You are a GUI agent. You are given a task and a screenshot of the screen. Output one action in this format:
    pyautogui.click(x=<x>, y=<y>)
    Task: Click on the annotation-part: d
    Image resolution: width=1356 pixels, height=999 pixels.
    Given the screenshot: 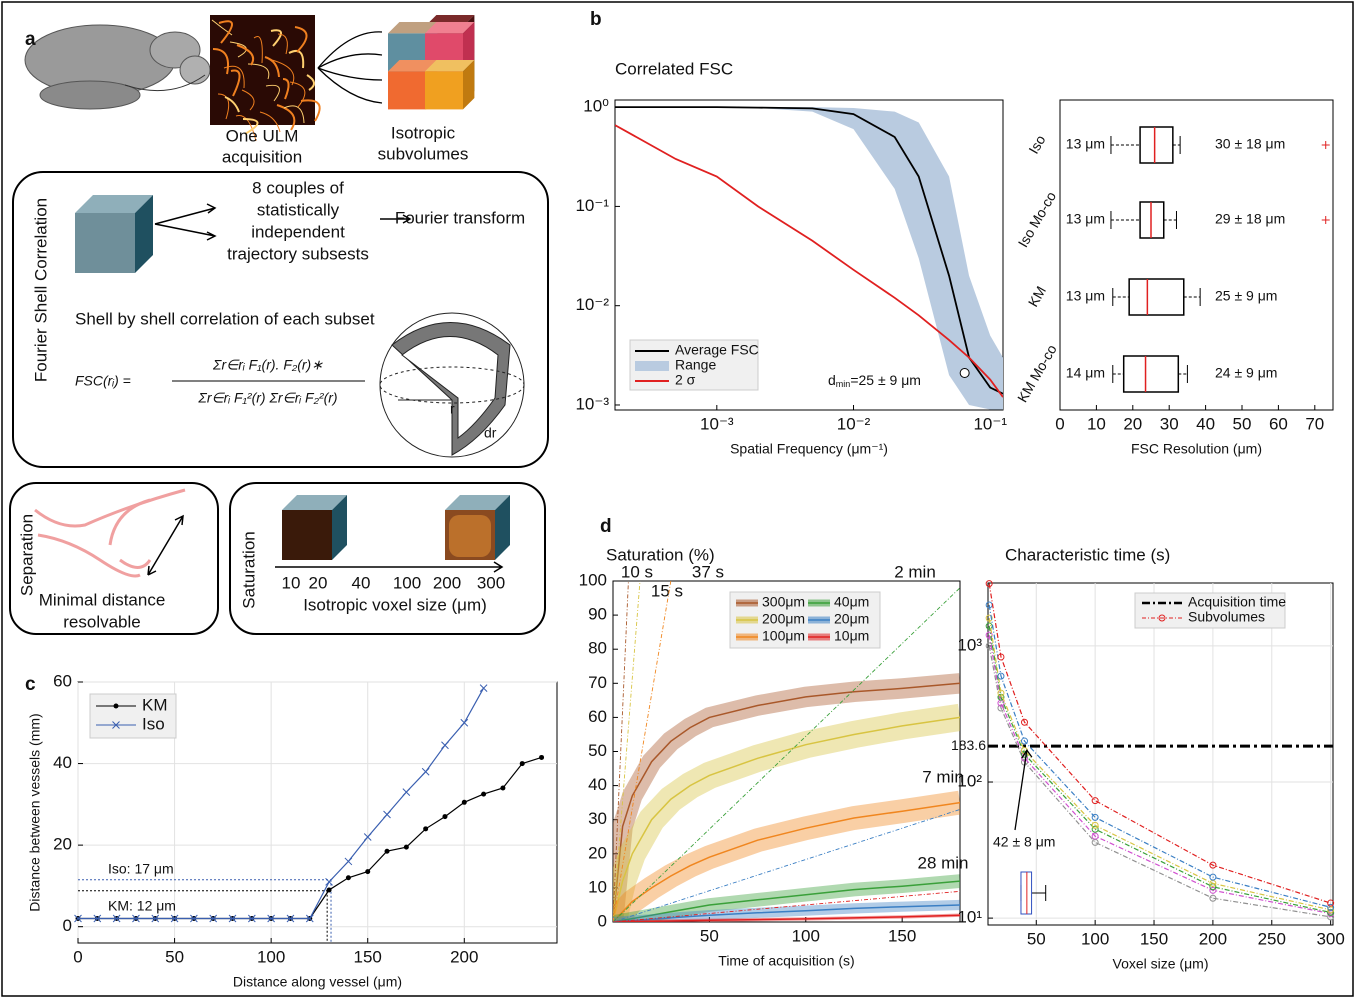 What is the action you would take?
    pyautogui.click(x=832, y=380)
    